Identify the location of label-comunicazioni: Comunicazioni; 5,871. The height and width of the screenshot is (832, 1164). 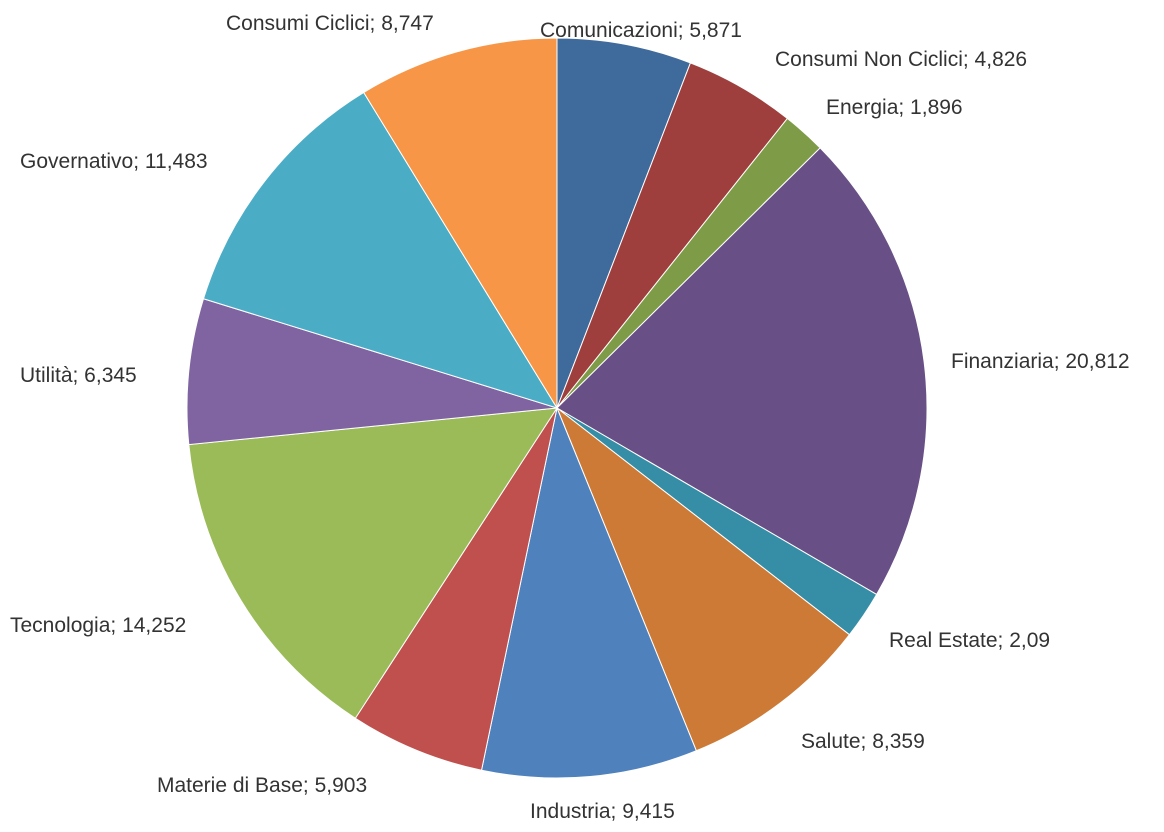
(641, 30).